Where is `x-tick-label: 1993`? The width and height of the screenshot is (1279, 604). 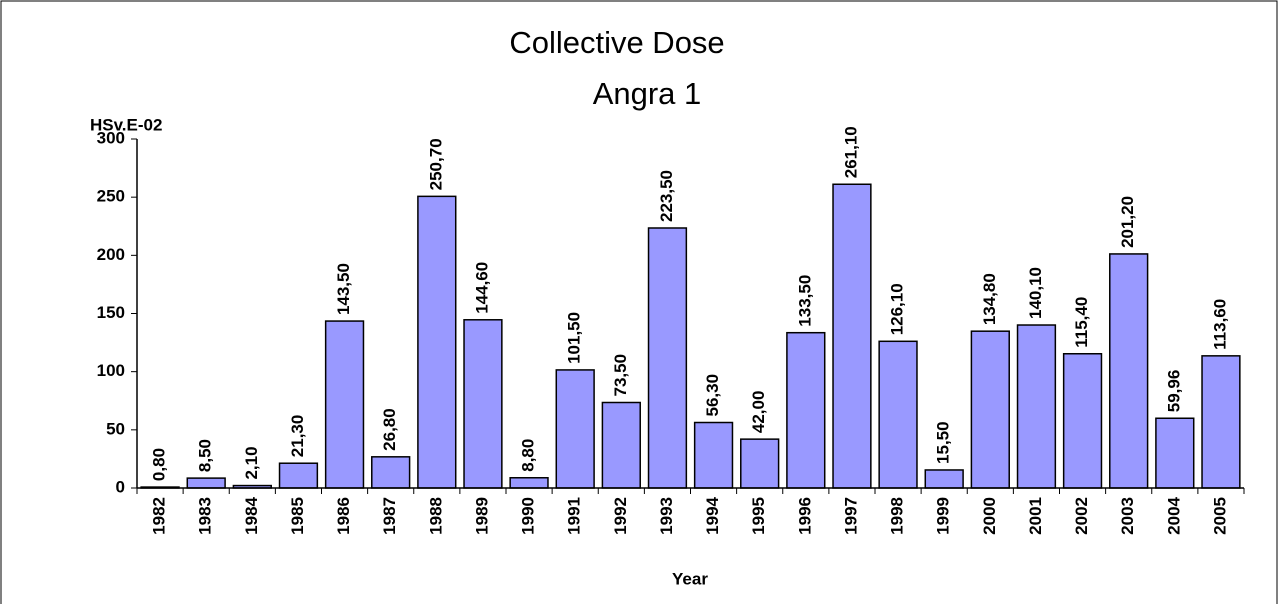
x-tick-label: 1993 is located at coordinates (666, 516).